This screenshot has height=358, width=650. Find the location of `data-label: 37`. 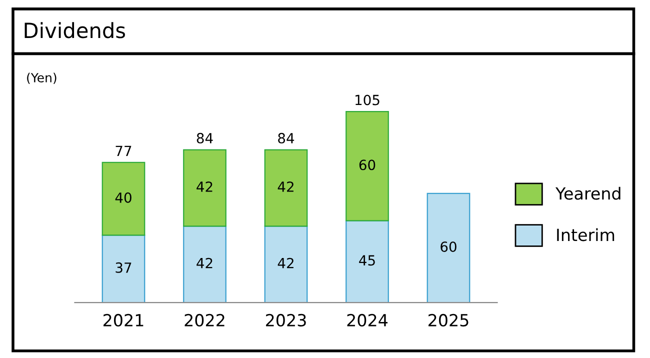

data-label: 37 is located at coordinates (124, 267).